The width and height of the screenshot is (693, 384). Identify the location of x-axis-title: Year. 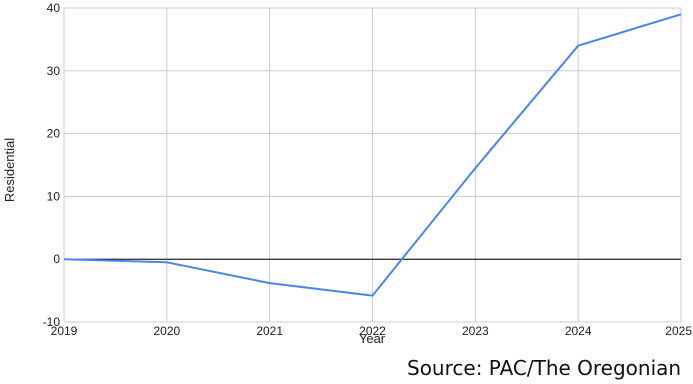
(372, 338).